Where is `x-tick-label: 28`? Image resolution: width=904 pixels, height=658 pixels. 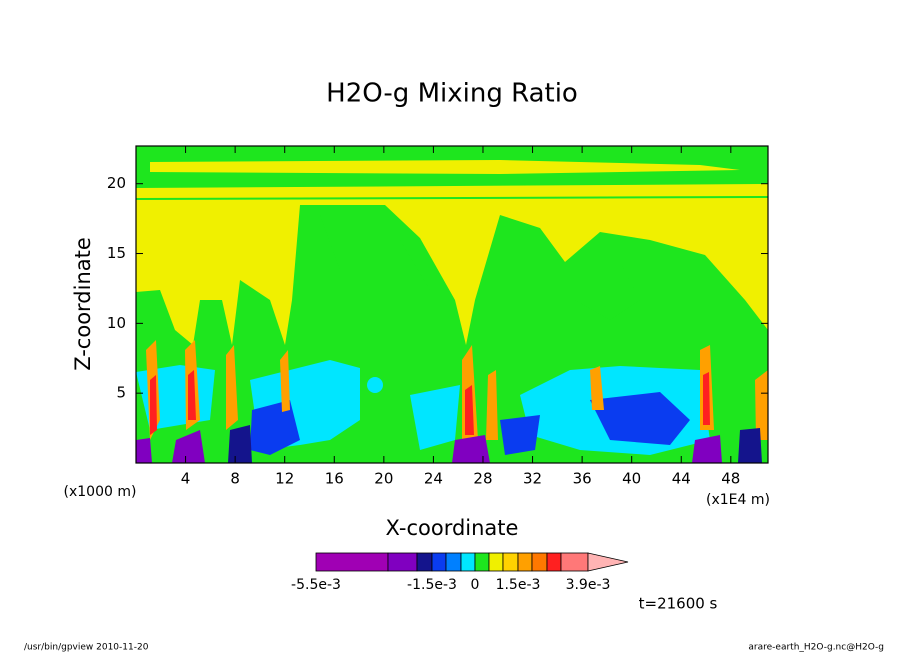
x-tick-label: 28 is located at coordinates (482, 479).